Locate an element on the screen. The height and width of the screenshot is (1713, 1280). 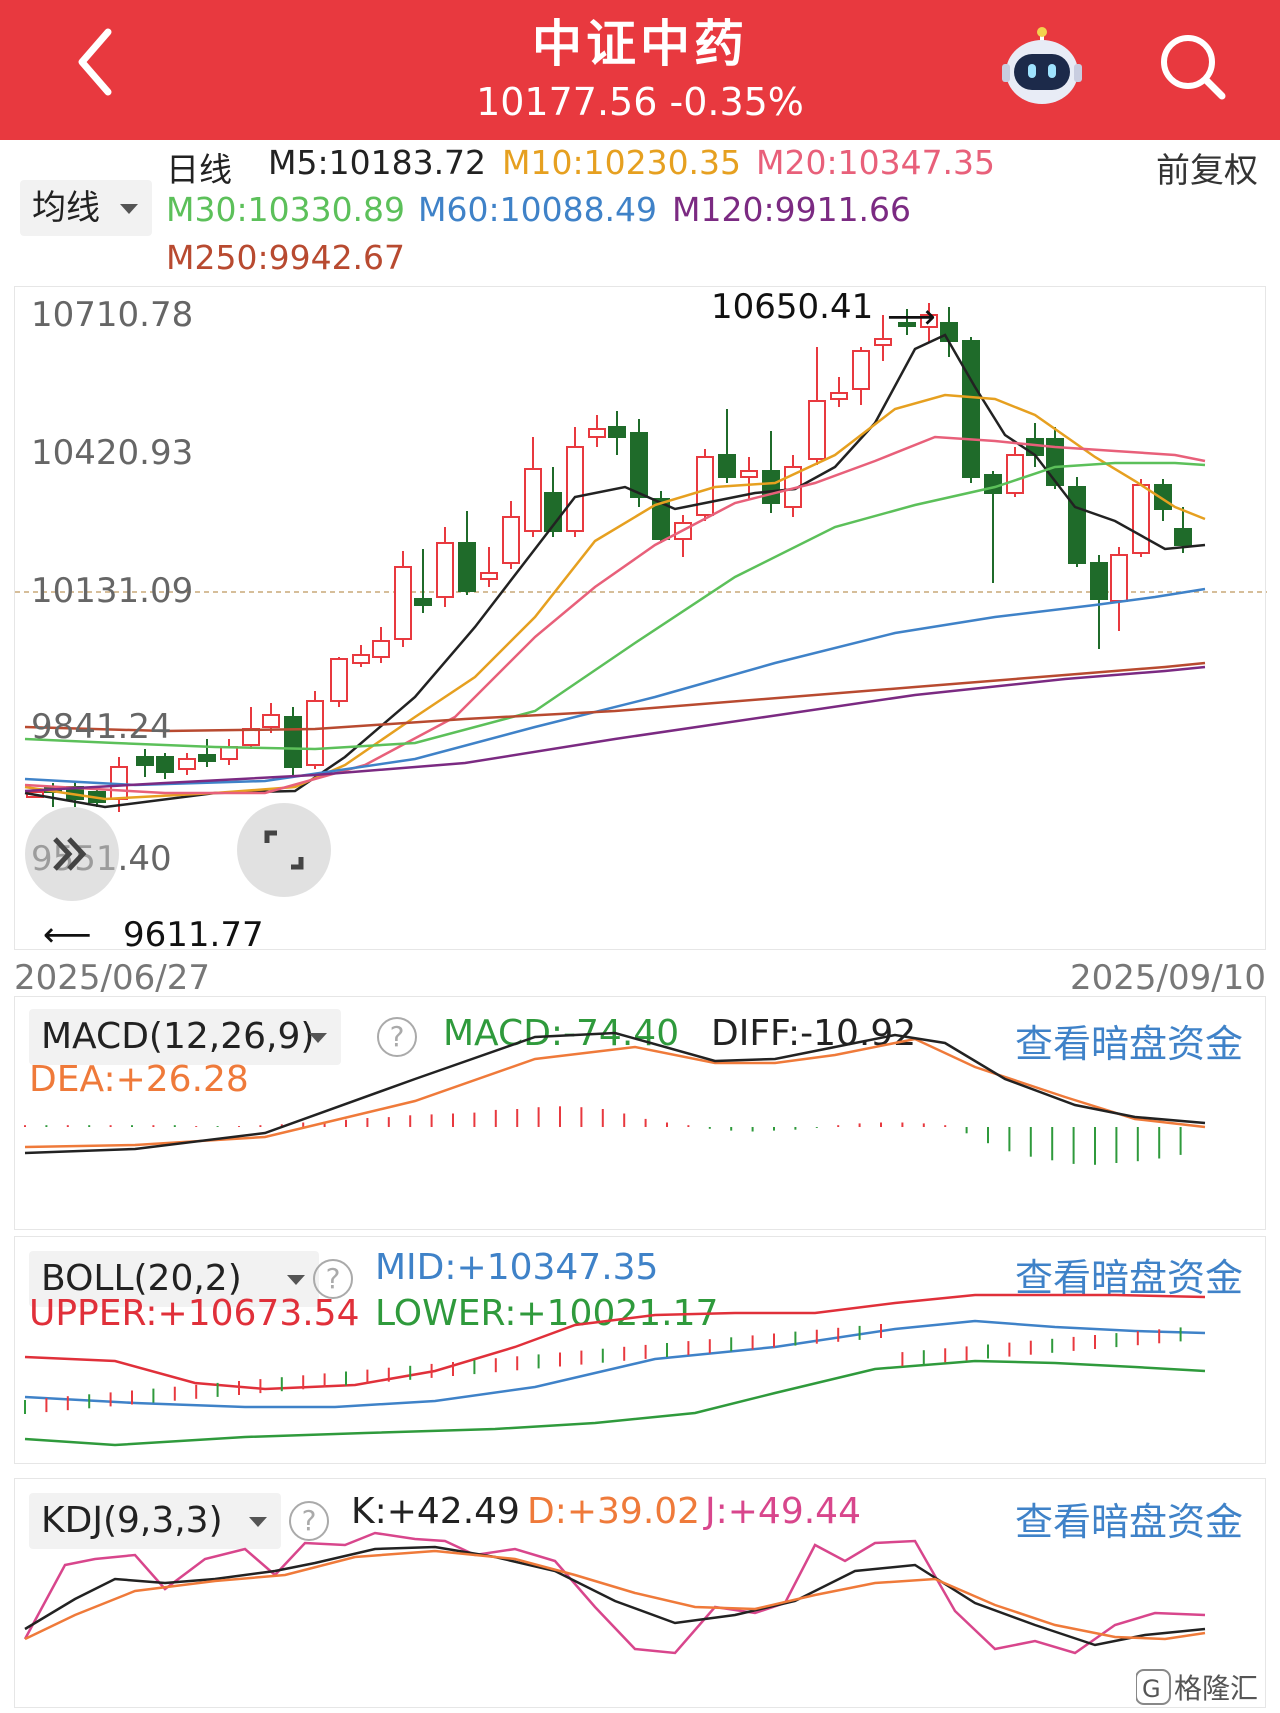
diff-value: DIFF:-10.92 is located at coordinates (814, 1033).